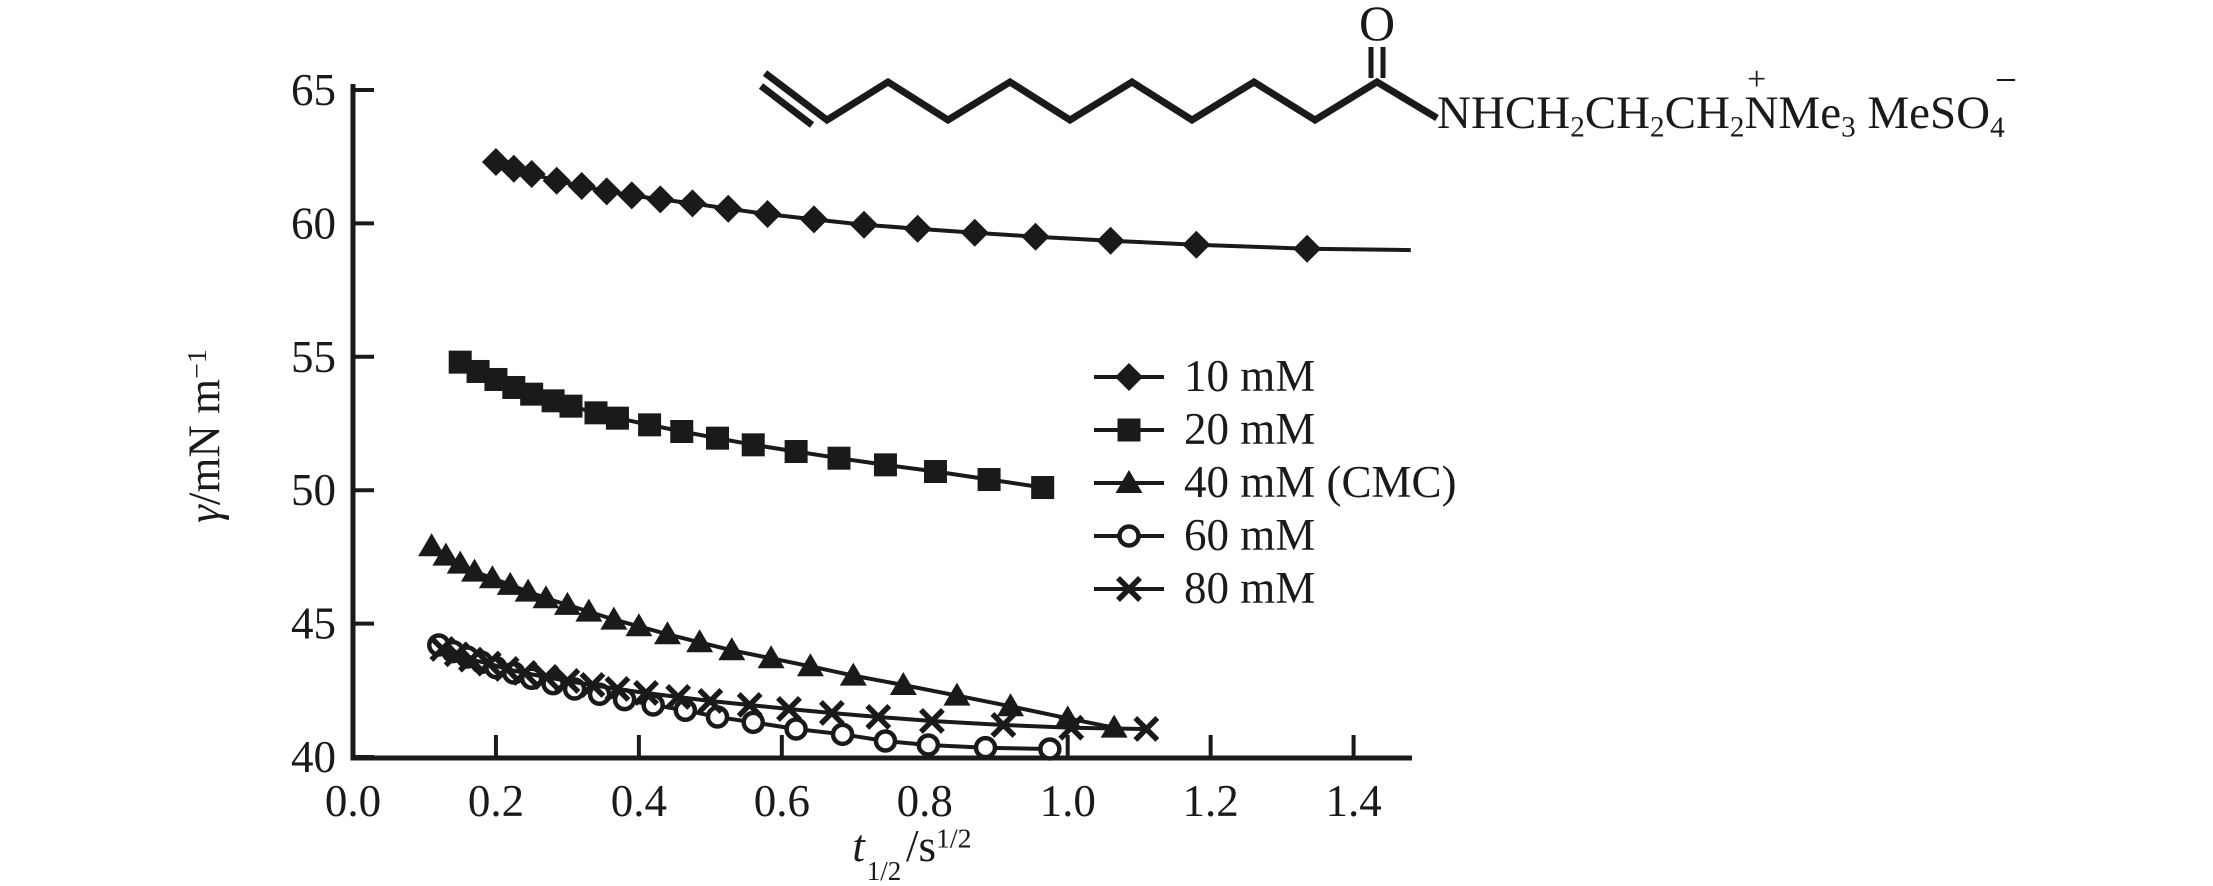 The height and width of the screenshot is (886, 2213). I want to click on legend-item: 20 mM, so click(1274, 429).